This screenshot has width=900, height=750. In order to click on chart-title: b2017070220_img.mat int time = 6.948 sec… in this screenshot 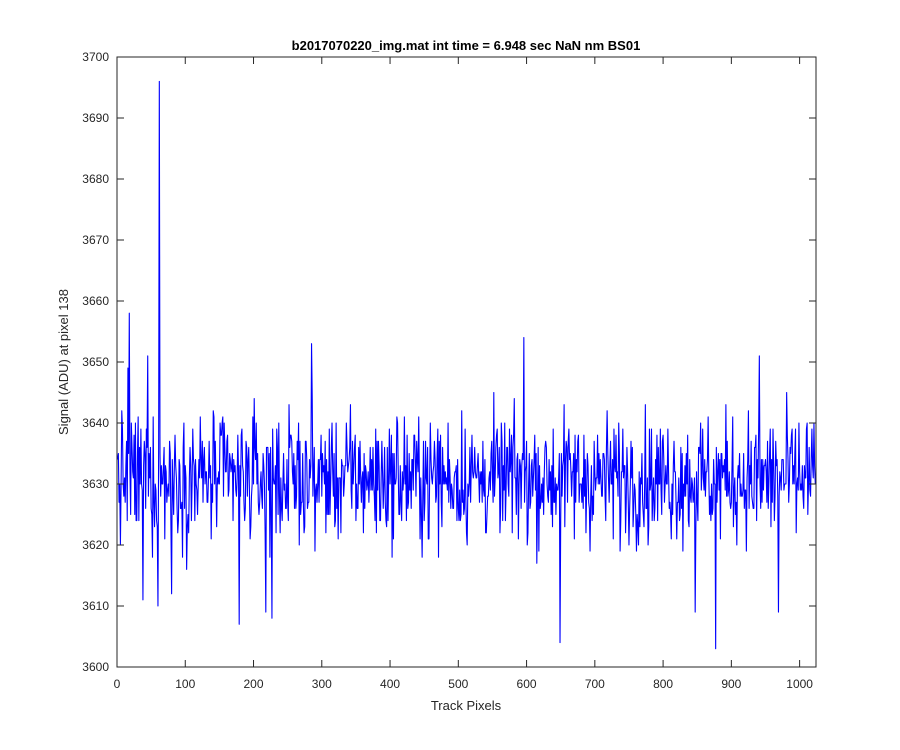, I will do `click(466, 45)`.